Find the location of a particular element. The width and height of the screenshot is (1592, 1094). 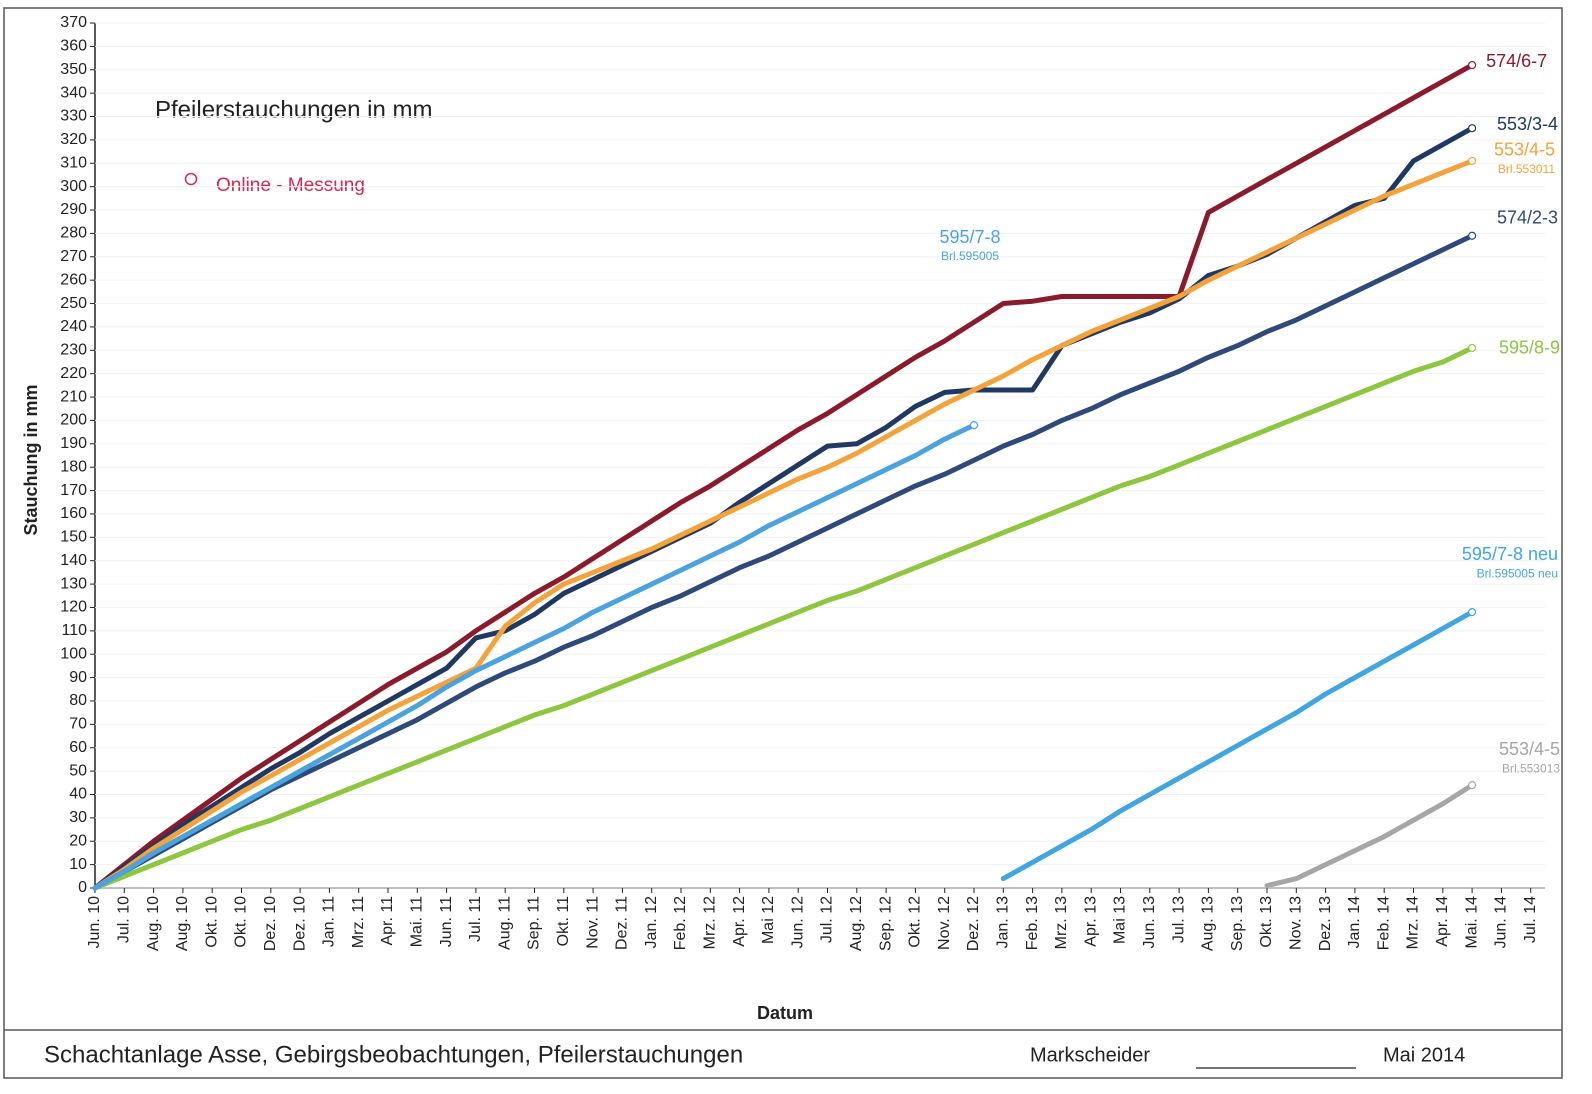

x-tick-label: Dez. 11 is located at coordinates (622, 923).